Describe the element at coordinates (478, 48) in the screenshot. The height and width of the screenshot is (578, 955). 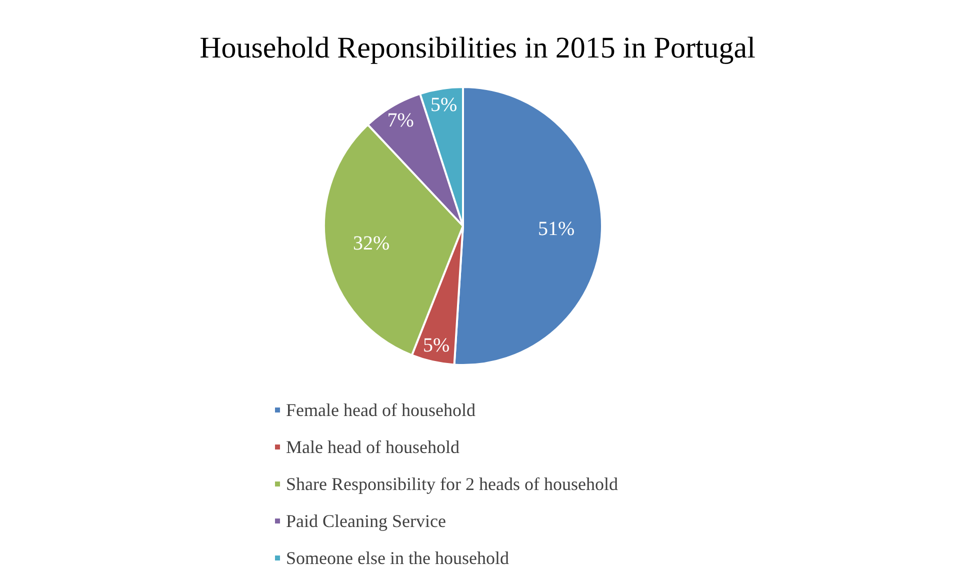
I see `chart-title: Household Reponsibilities in 2015 in Portugal` at that location.